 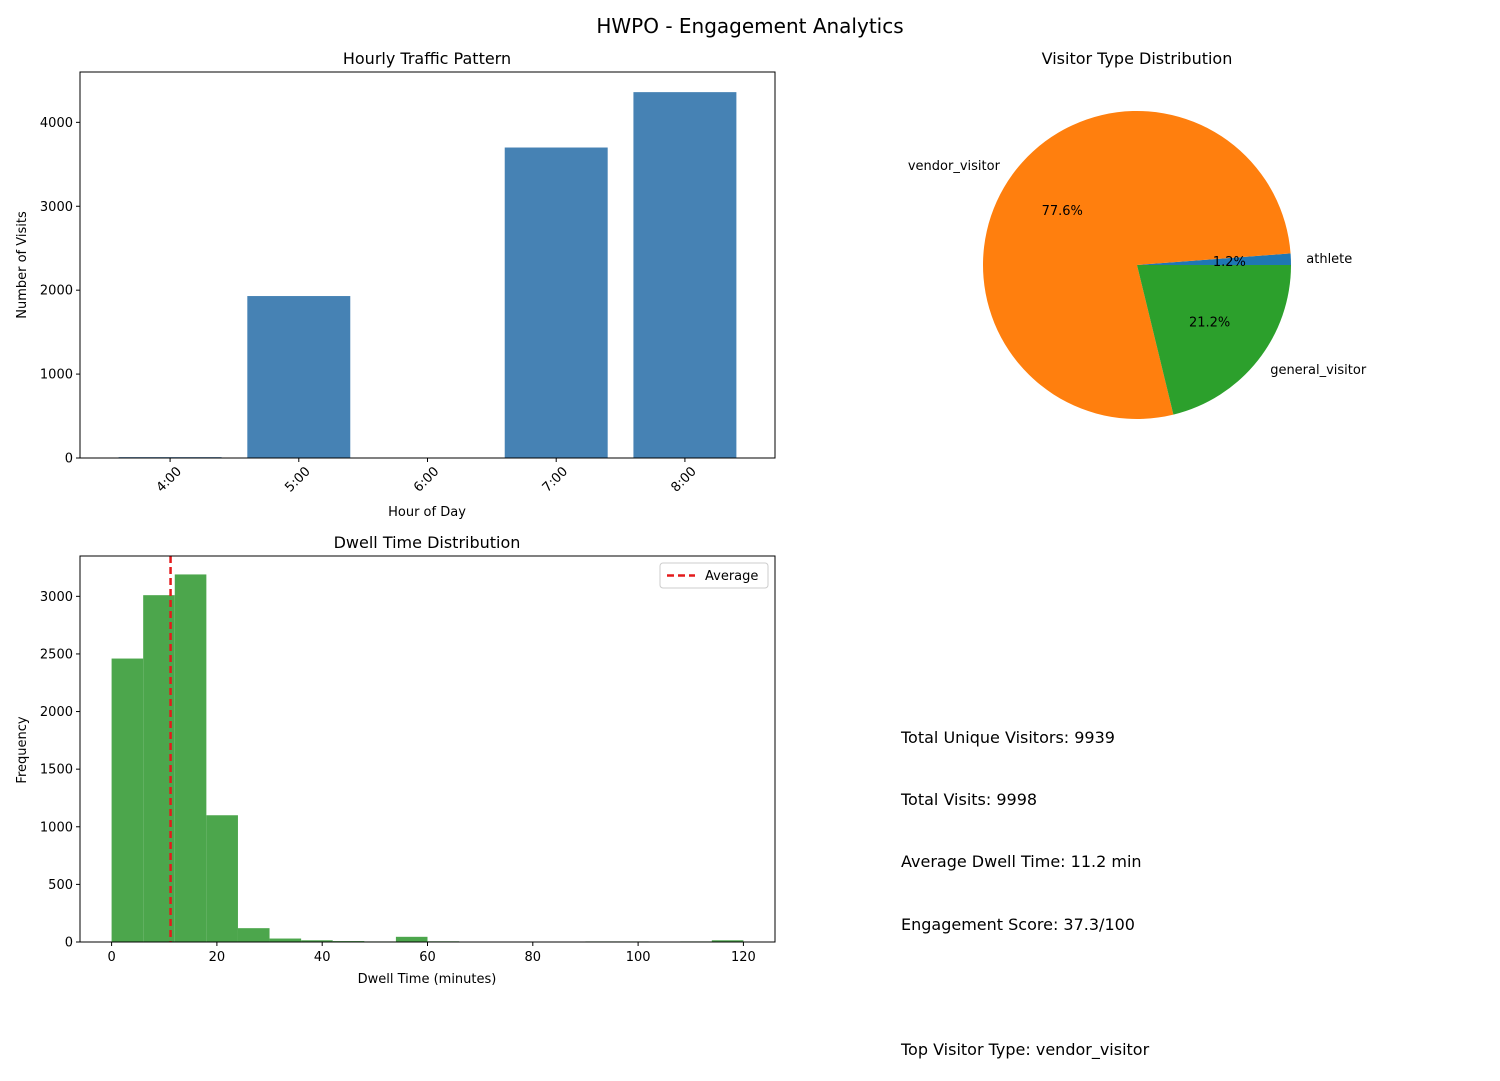 I want to click on y-tick-label: 1500, so click(x=56, y=770).